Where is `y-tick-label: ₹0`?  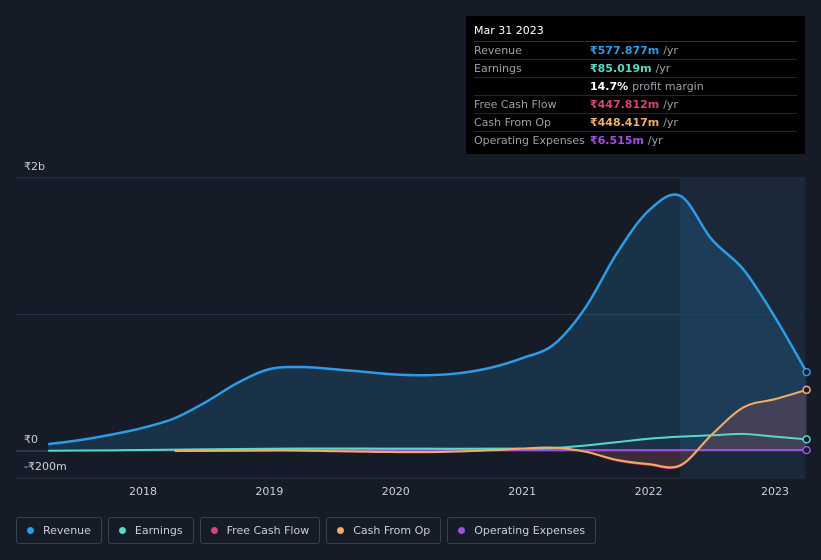 y-tick-label: ₹0 is located at coordinates (31, 439).